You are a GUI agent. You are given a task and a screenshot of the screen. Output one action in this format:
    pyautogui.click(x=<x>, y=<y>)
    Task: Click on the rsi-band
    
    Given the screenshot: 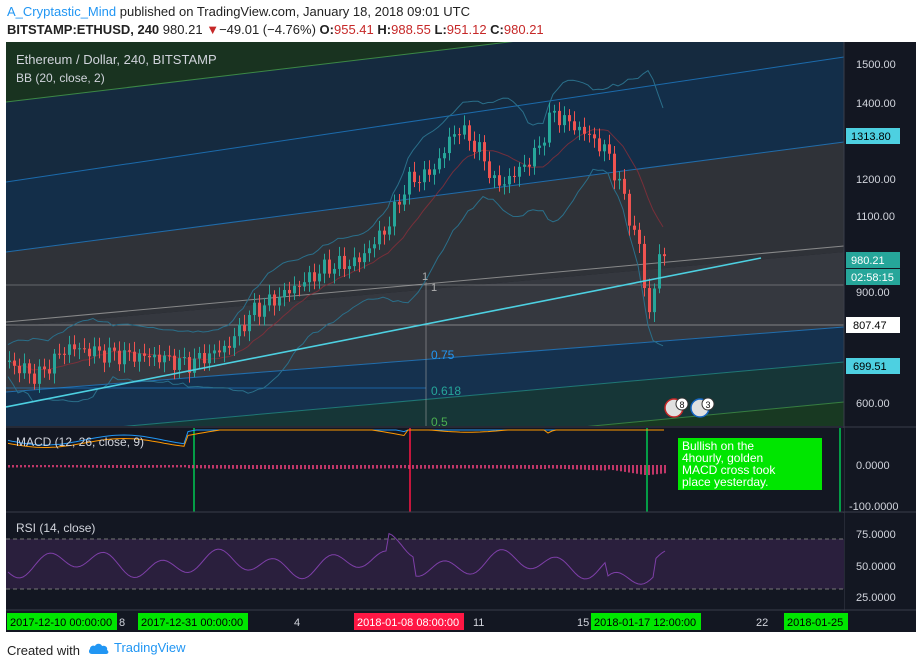 What is the action you would take?
    pyautogui.click(x=425, y=564)
    